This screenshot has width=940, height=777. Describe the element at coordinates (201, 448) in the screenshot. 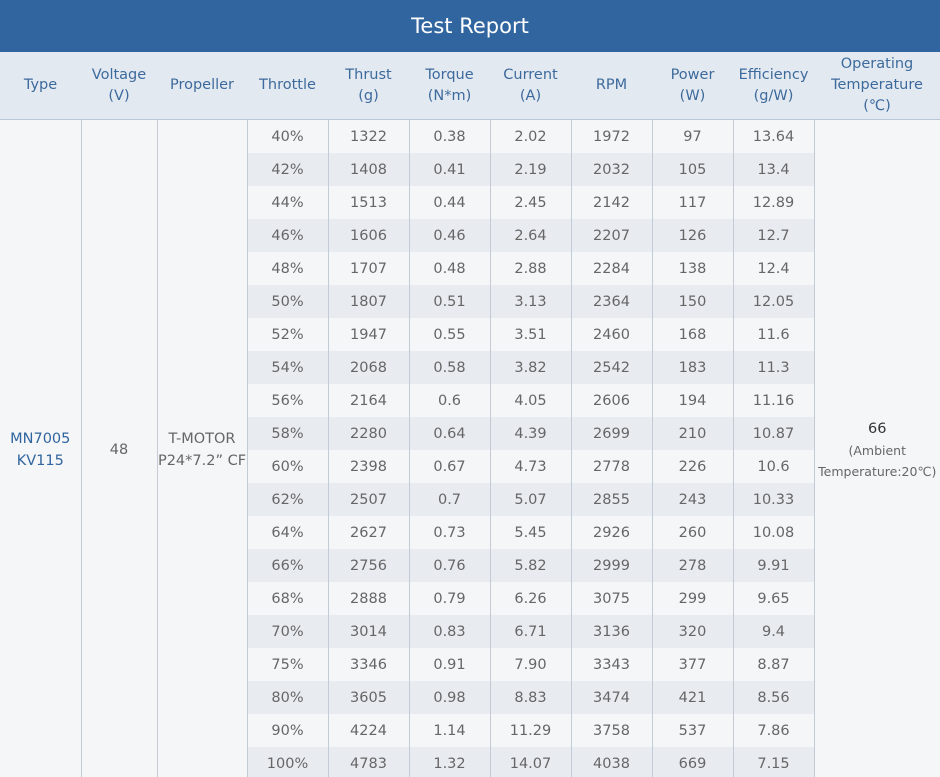

I see `propeller-cell: T-MOTOR P24*7.2” CF` at that location.